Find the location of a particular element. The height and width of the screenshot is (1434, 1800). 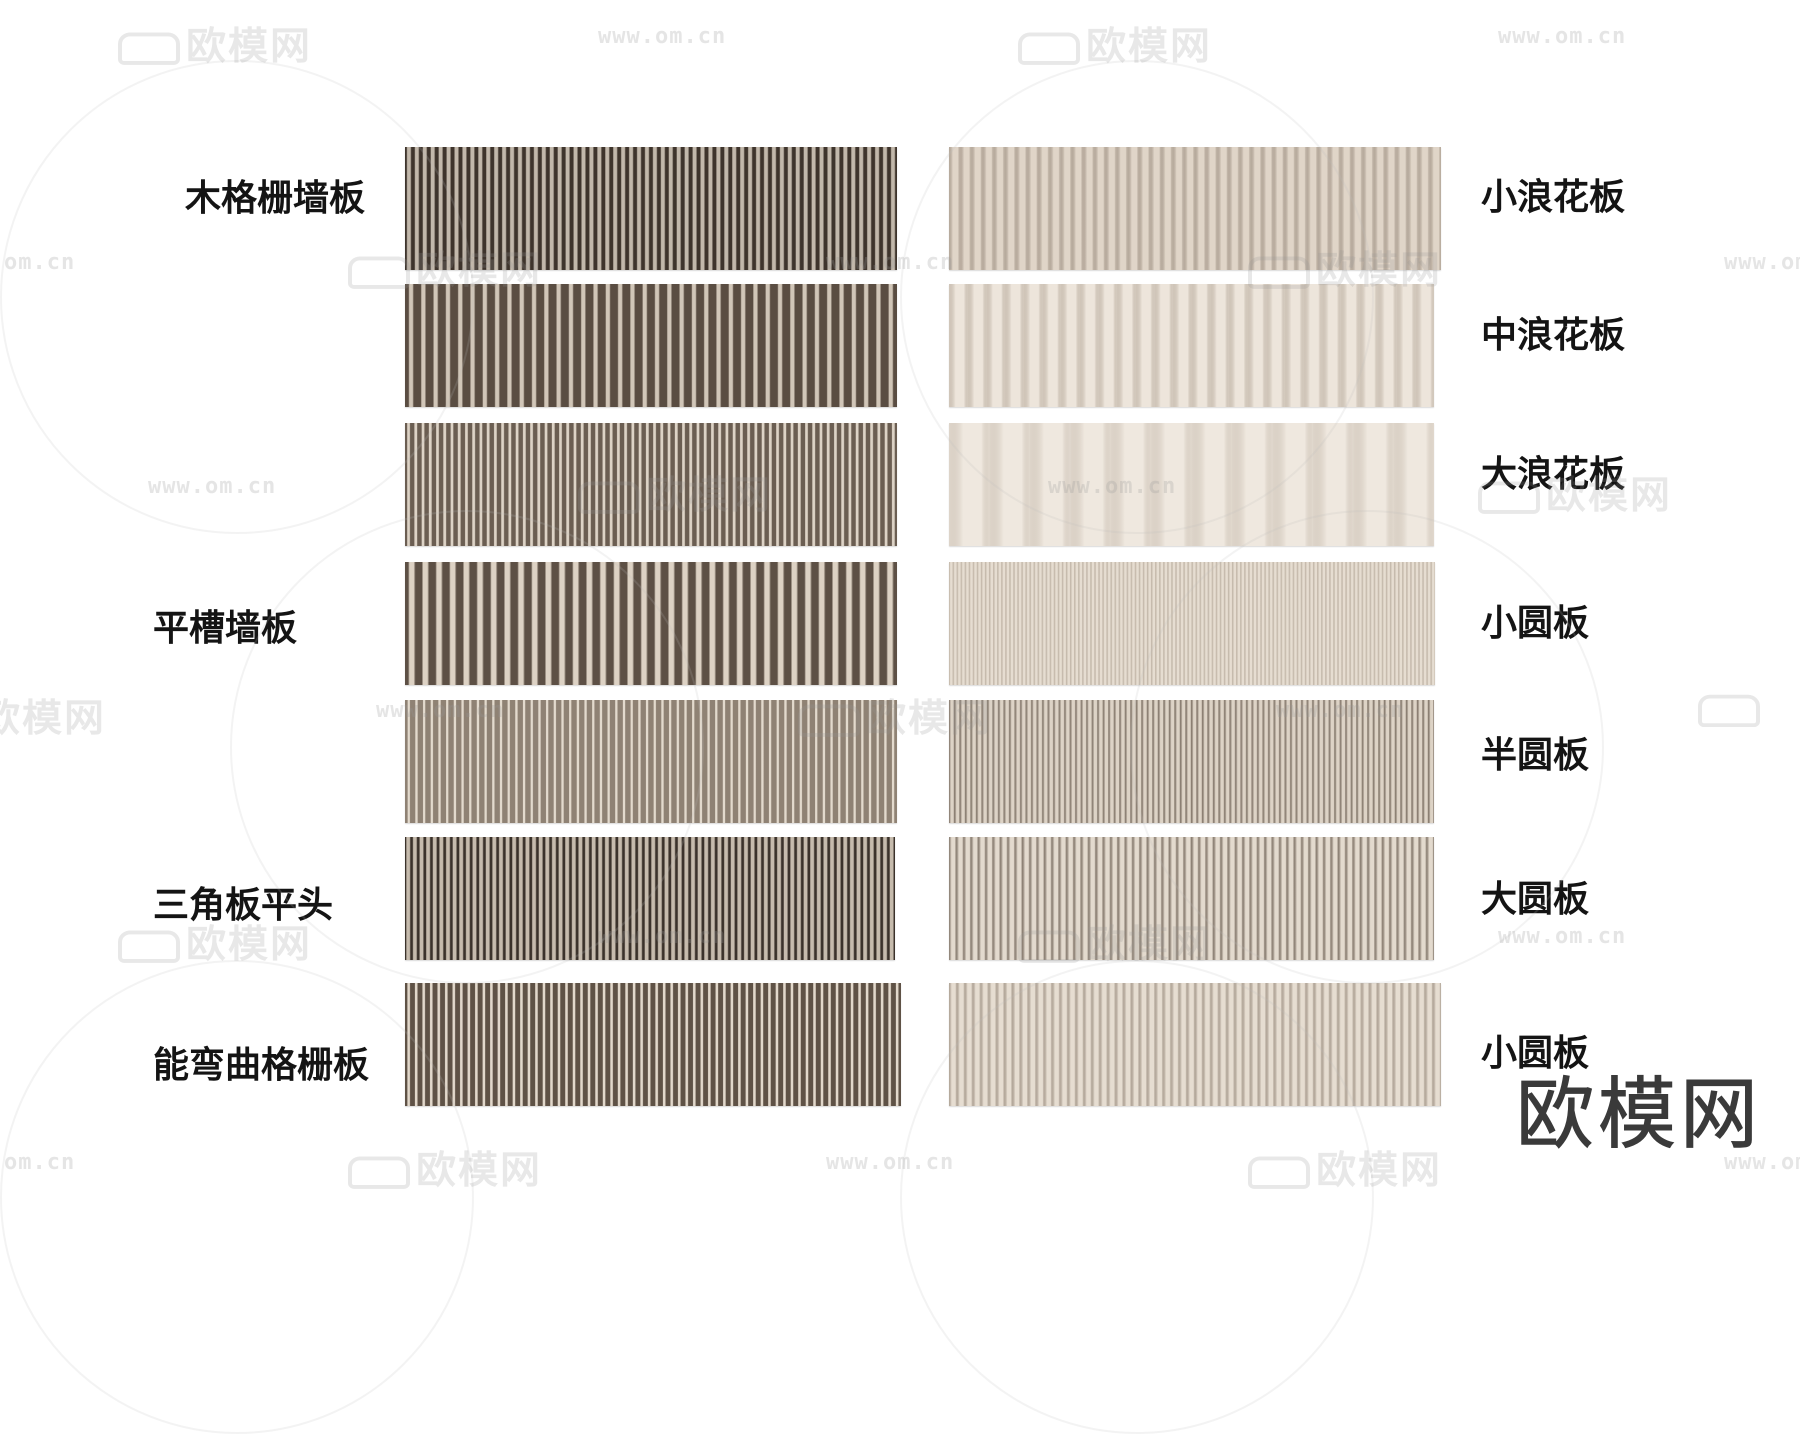

label-small-round-panel: 小圆板 is located at coordinates (1535, 623).